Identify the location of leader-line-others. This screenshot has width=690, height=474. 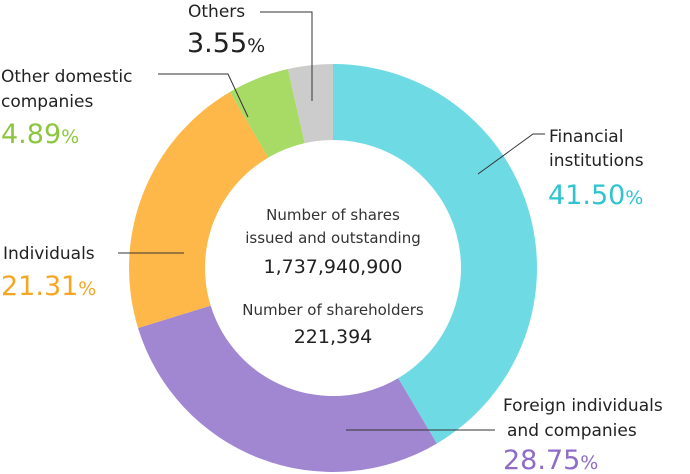
(286, 56).